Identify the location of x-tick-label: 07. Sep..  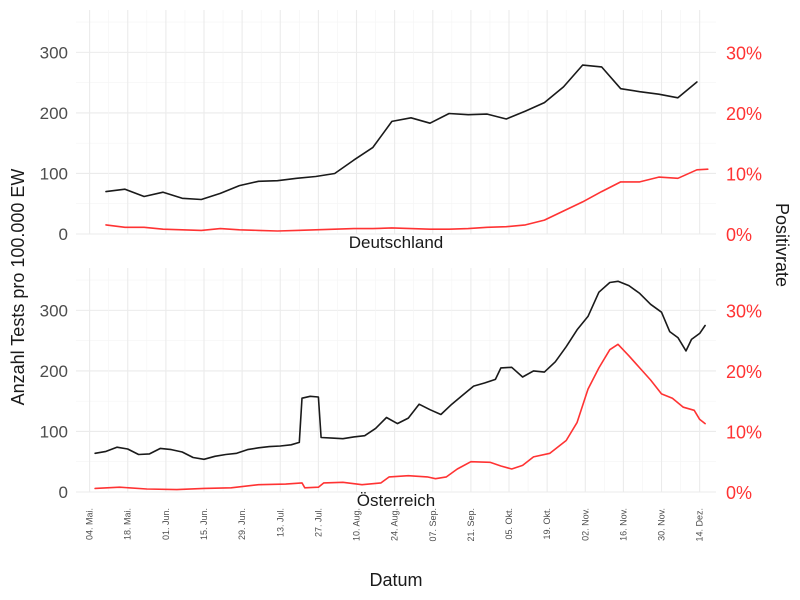
(433, 525).